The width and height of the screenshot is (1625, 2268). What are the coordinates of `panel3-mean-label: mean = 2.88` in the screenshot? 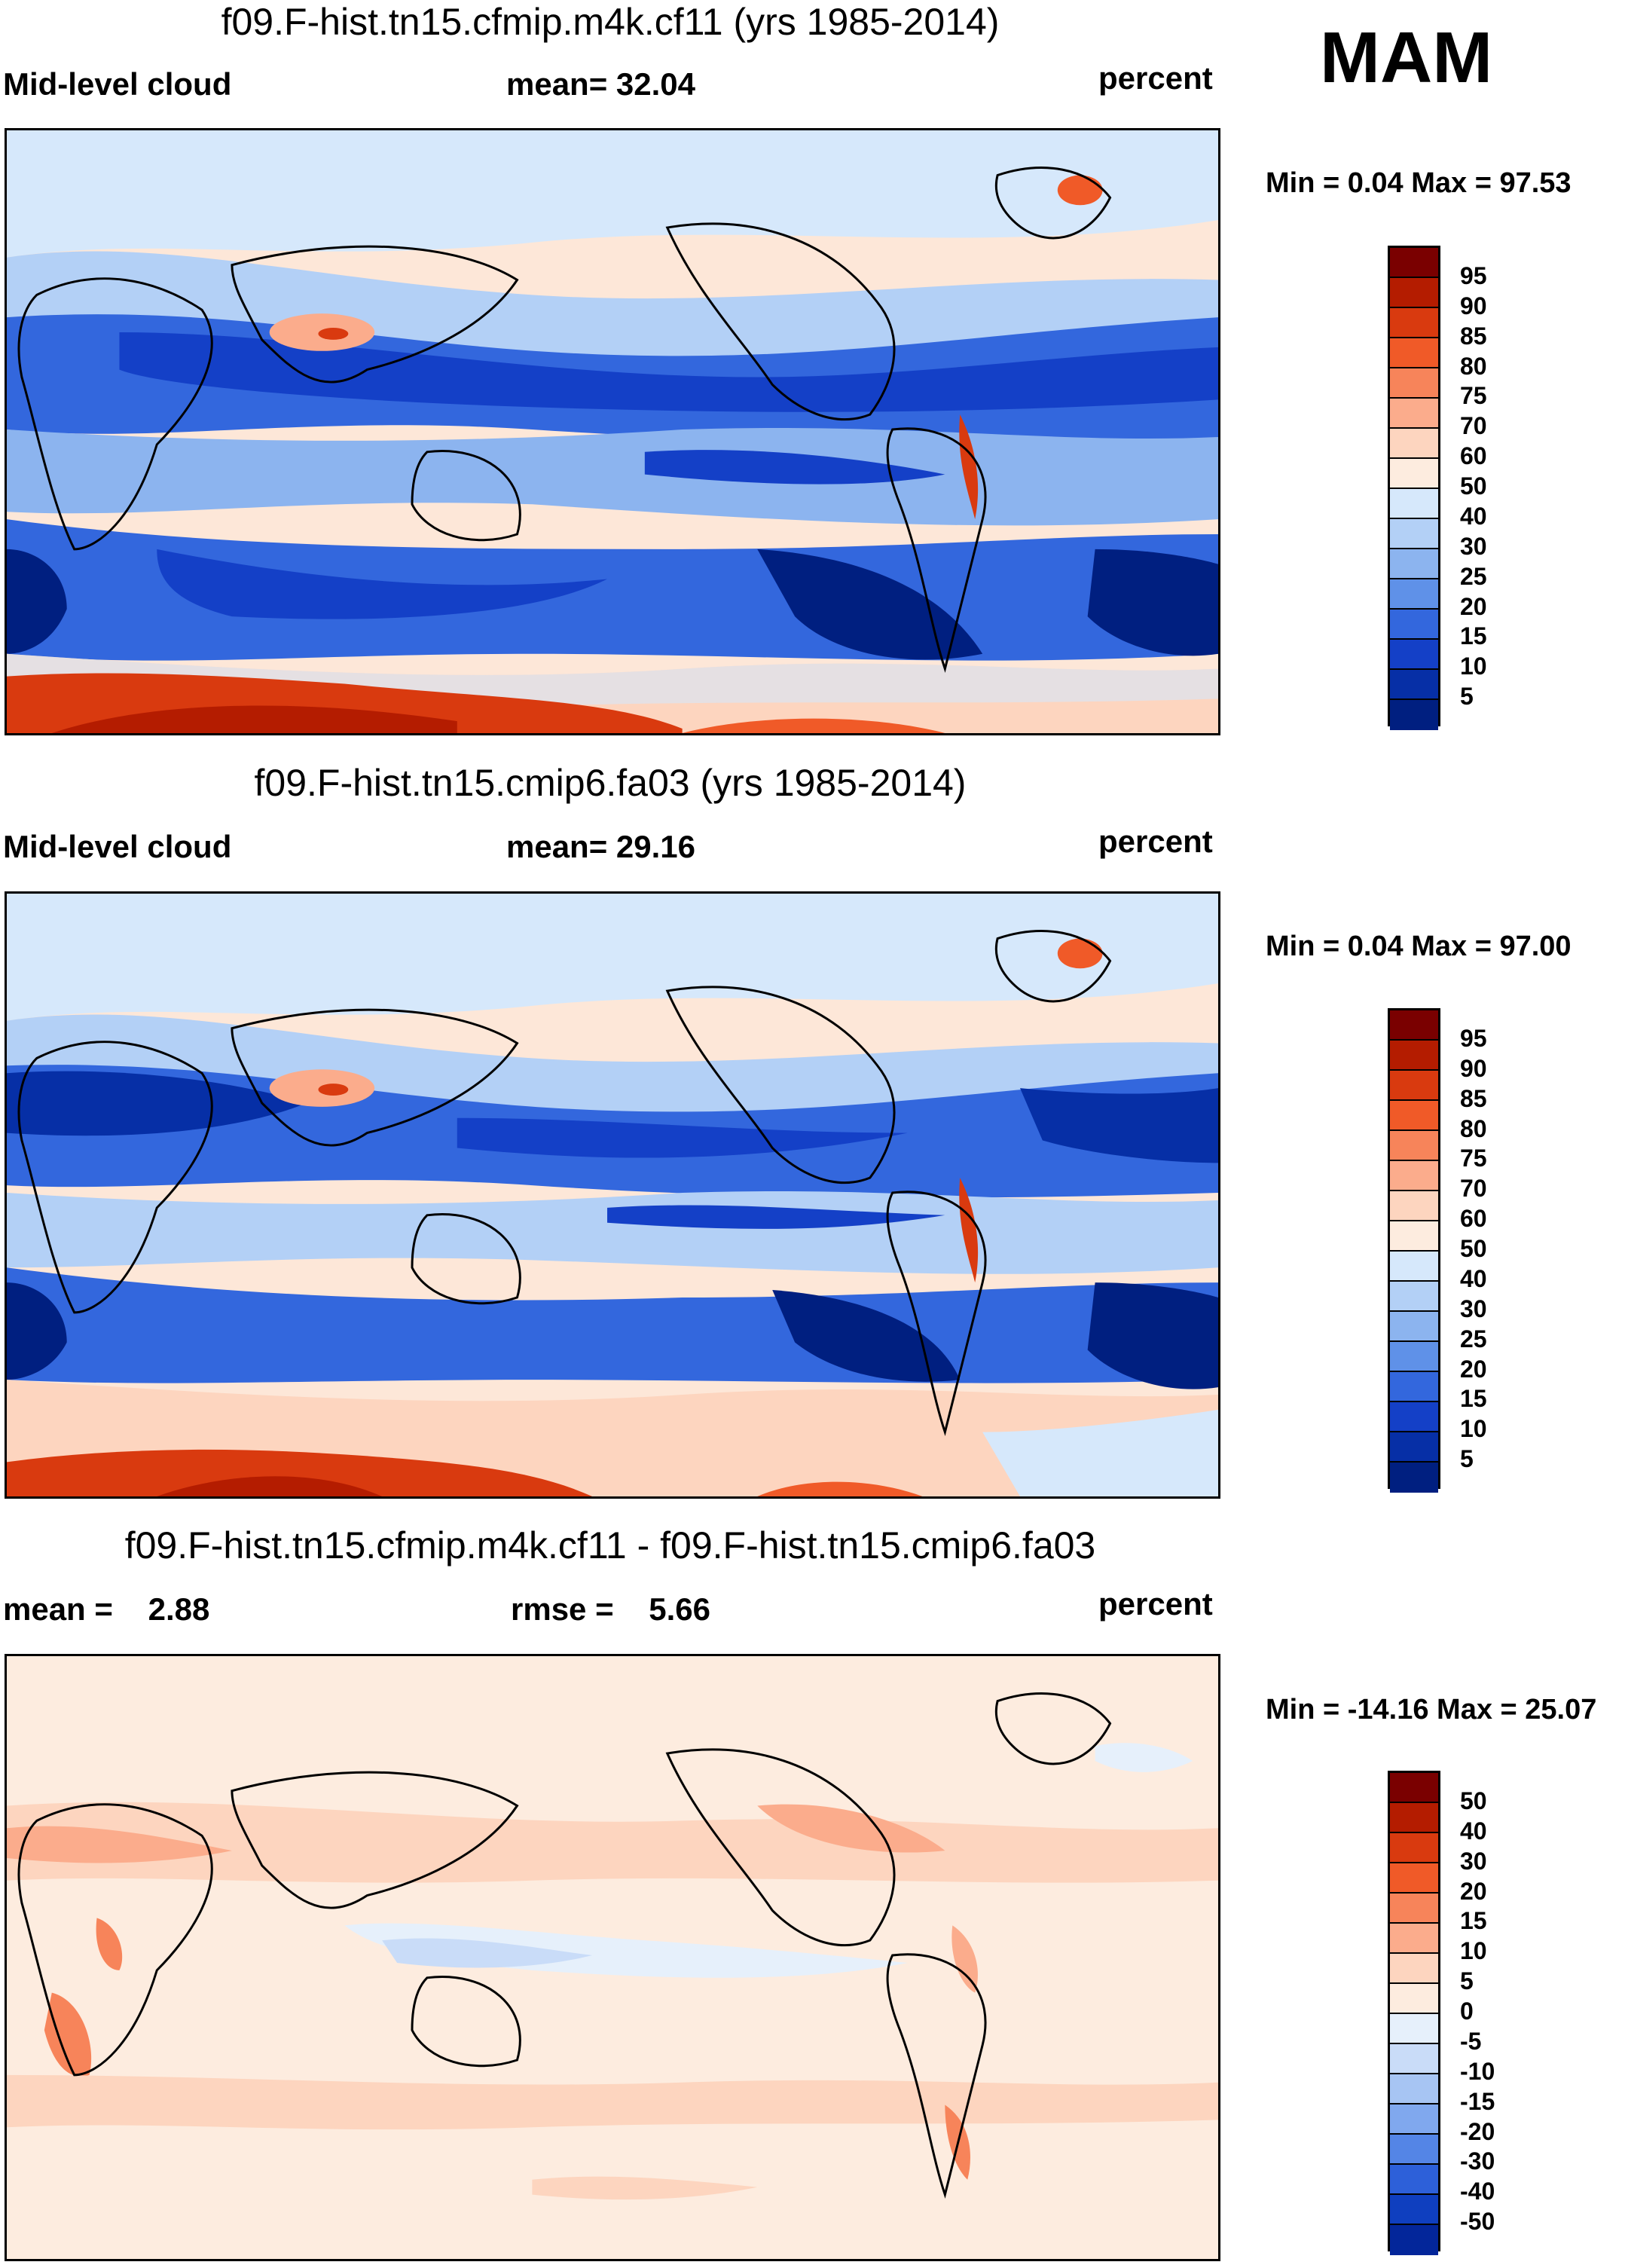 It's located at (107, 1609).